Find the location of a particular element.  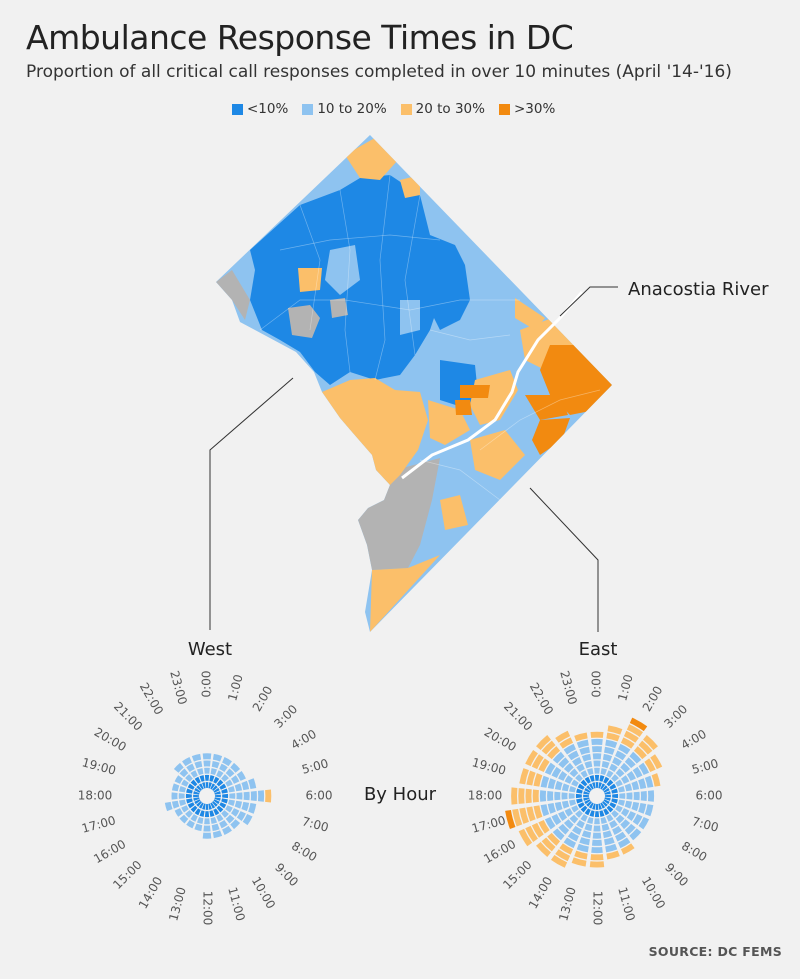

anacostia-river is located at coordinates (492, 385).